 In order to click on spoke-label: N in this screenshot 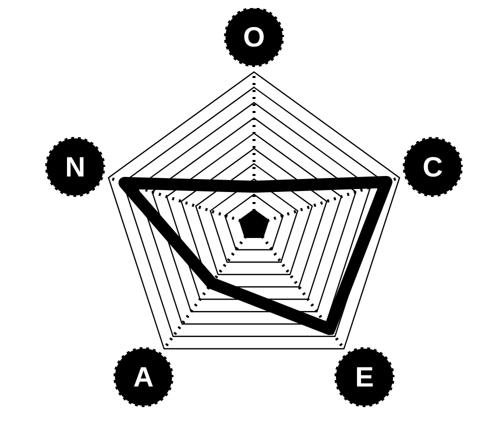, I will do `click(75, 166)`.